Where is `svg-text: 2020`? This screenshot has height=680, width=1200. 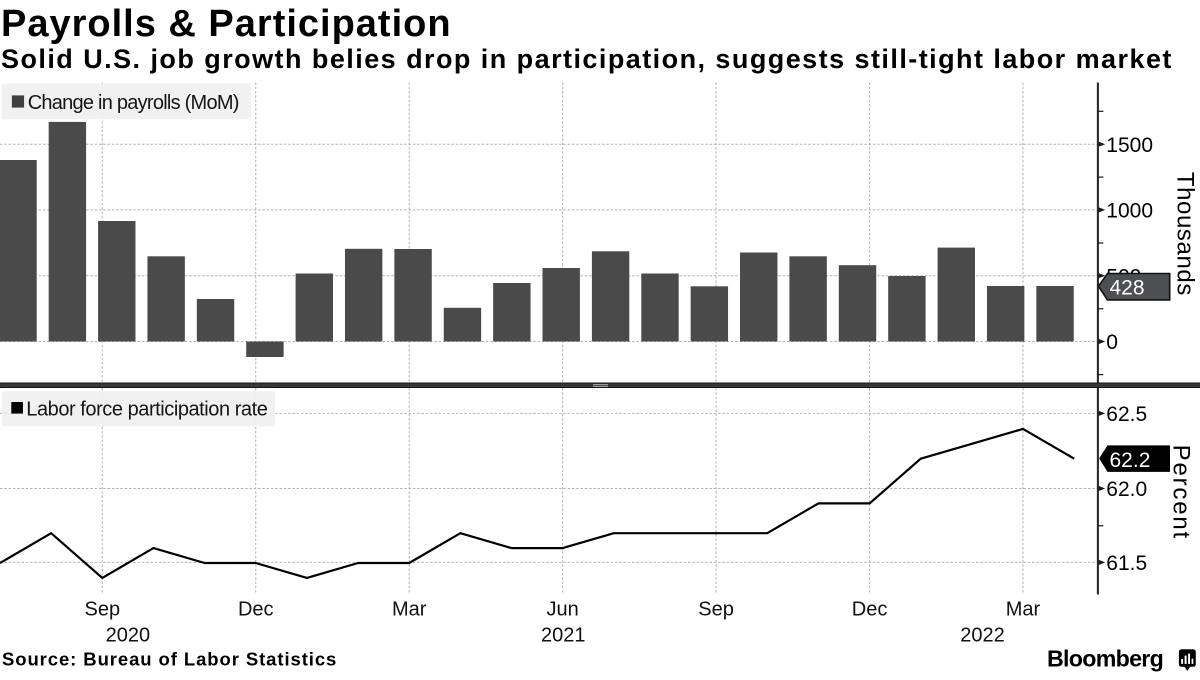 svg-text: 2020 is located at coordinates (128, 636).